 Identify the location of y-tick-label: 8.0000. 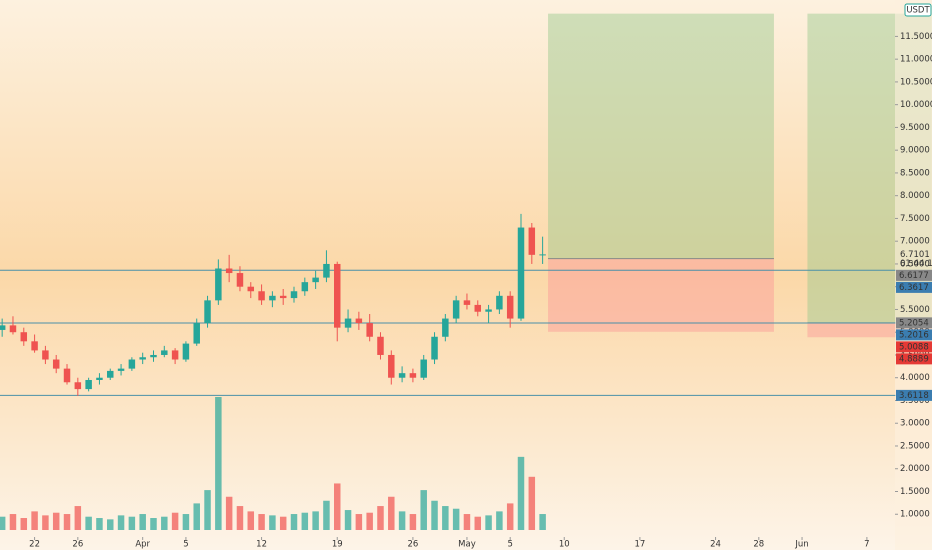
(915, 196).